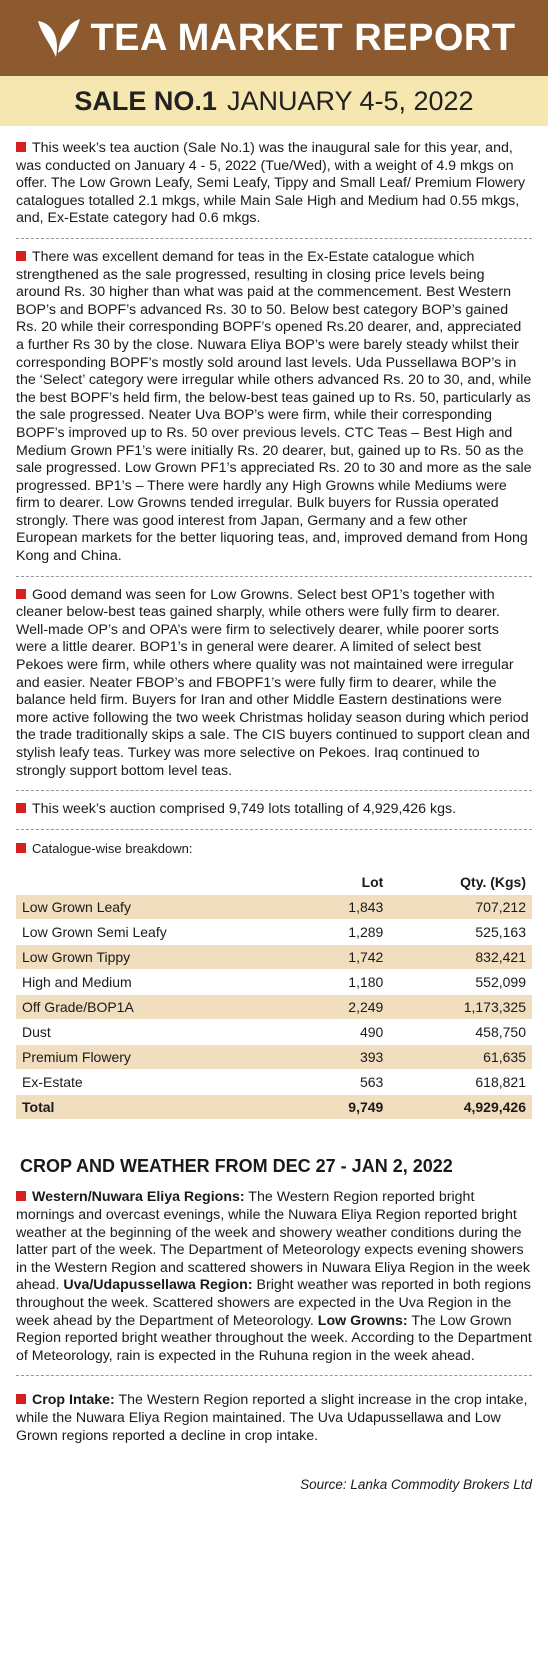 Image resolution: width=548 pixels, height=1671 pixels. I want to click on total-row: Total 9,749 4,929,426, so click(274, 1107).